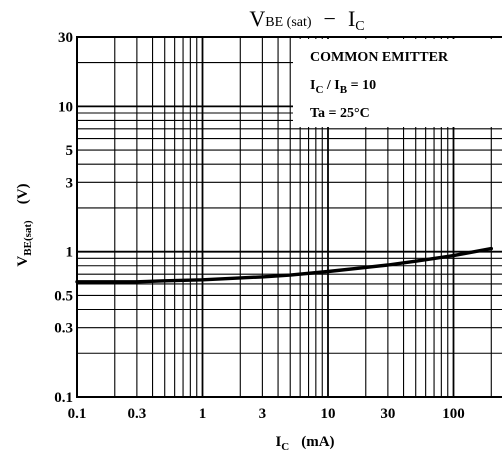  I want to click on annotation-text: COMMON EMITTER IC / IB = 10 Ta = 25°C, so click(379, 85).